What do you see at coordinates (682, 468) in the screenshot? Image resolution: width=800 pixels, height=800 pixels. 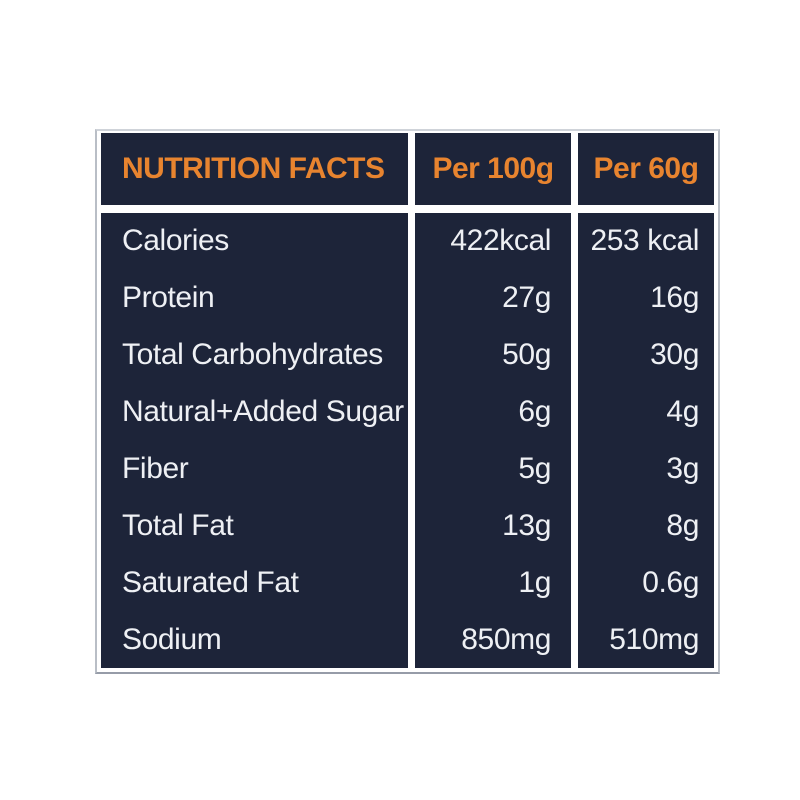 I see `row-value-per-60g: 3g` at bounding box center [682, 468].